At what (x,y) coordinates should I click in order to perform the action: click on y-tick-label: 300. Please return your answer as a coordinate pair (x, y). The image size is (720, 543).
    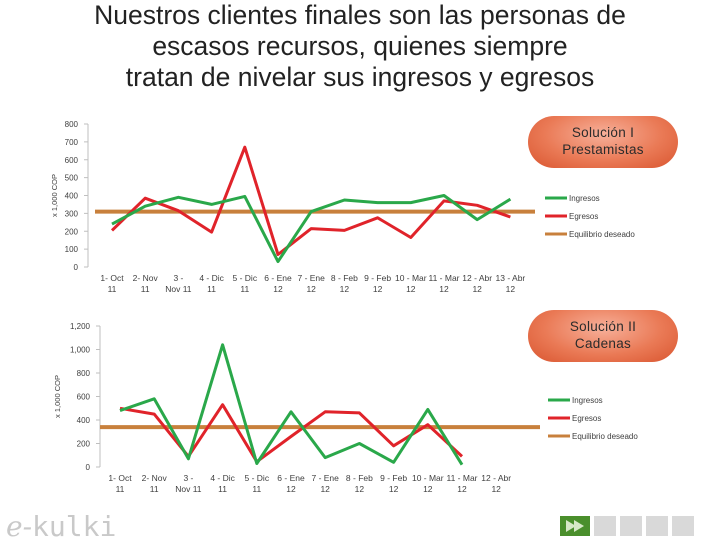
    Looking at the image, I should click on (72, 213).